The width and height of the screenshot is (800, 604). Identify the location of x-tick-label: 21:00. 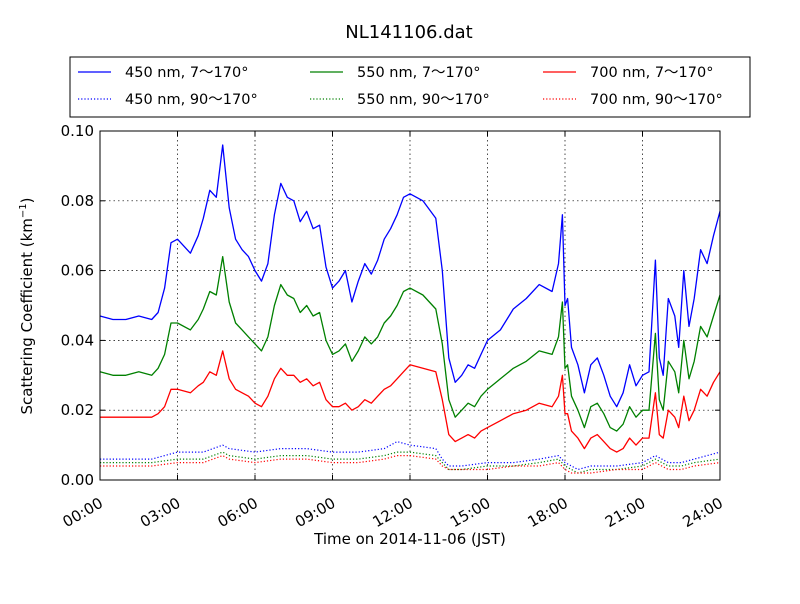
(625, 512).